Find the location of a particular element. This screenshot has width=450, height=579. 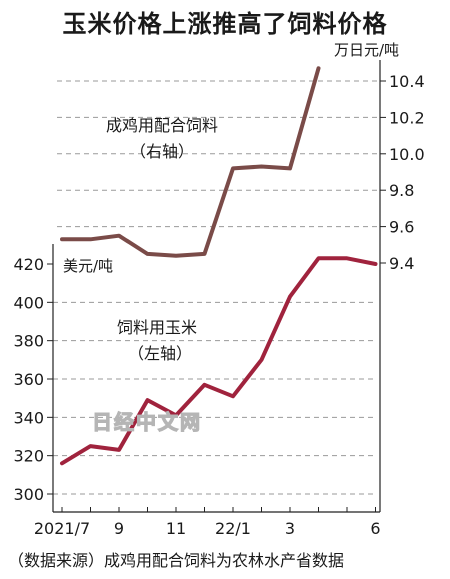

right-tick-label: 10.2 is located at coordinates (407, 117).